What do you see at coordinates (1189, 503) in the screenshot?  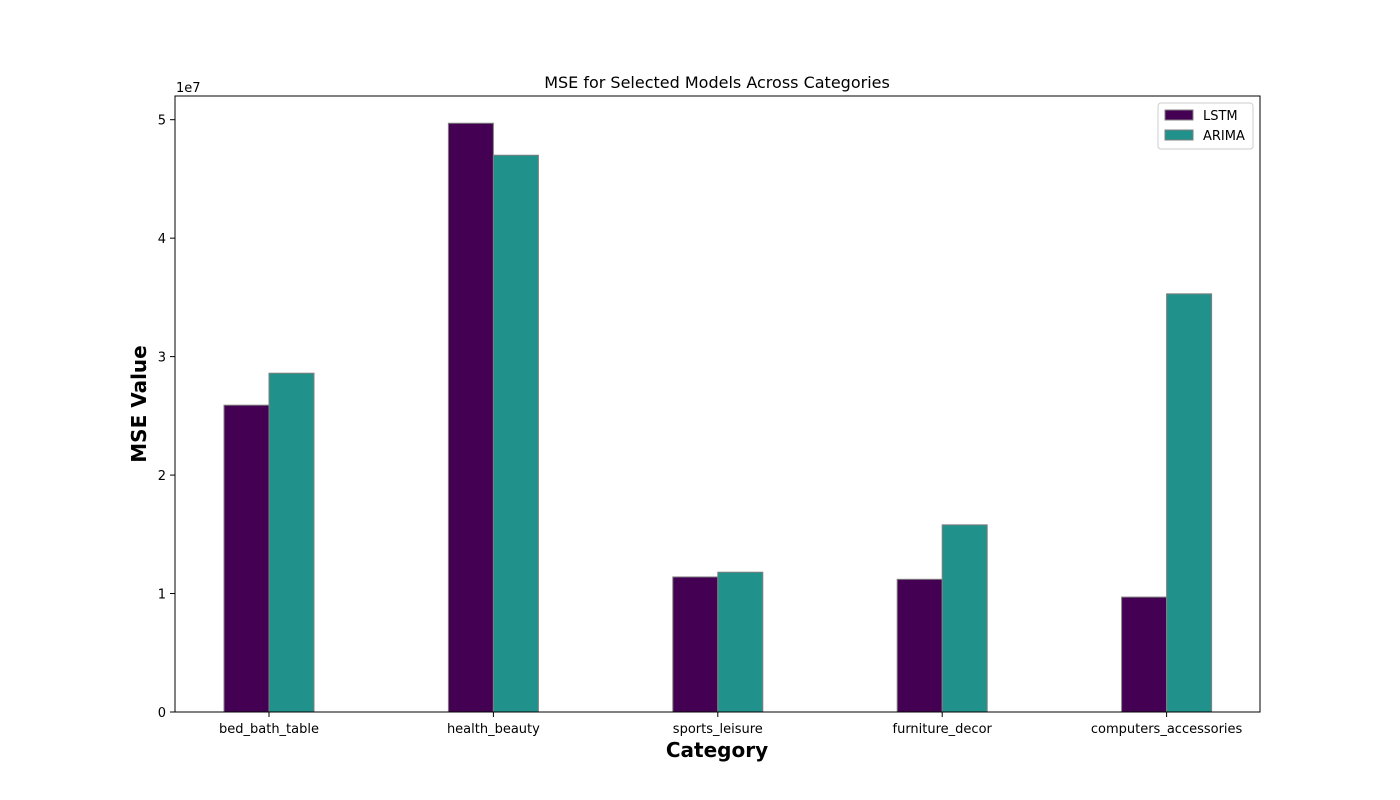 I see `bar-arima-computers-accessories` at bounding box center [1189, 503].